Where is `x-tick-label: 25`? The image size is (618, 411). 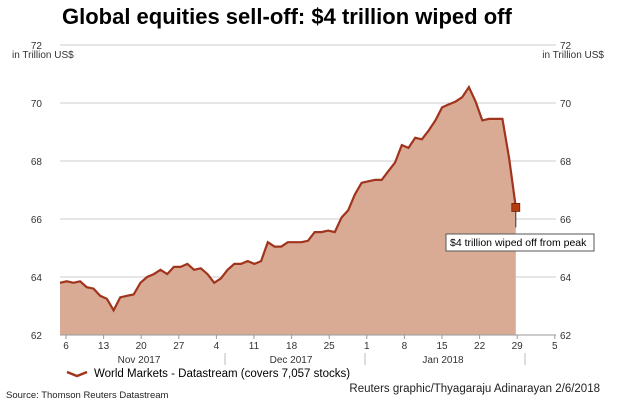
x-tick-label: 25 is located at coordinates (330, 346).